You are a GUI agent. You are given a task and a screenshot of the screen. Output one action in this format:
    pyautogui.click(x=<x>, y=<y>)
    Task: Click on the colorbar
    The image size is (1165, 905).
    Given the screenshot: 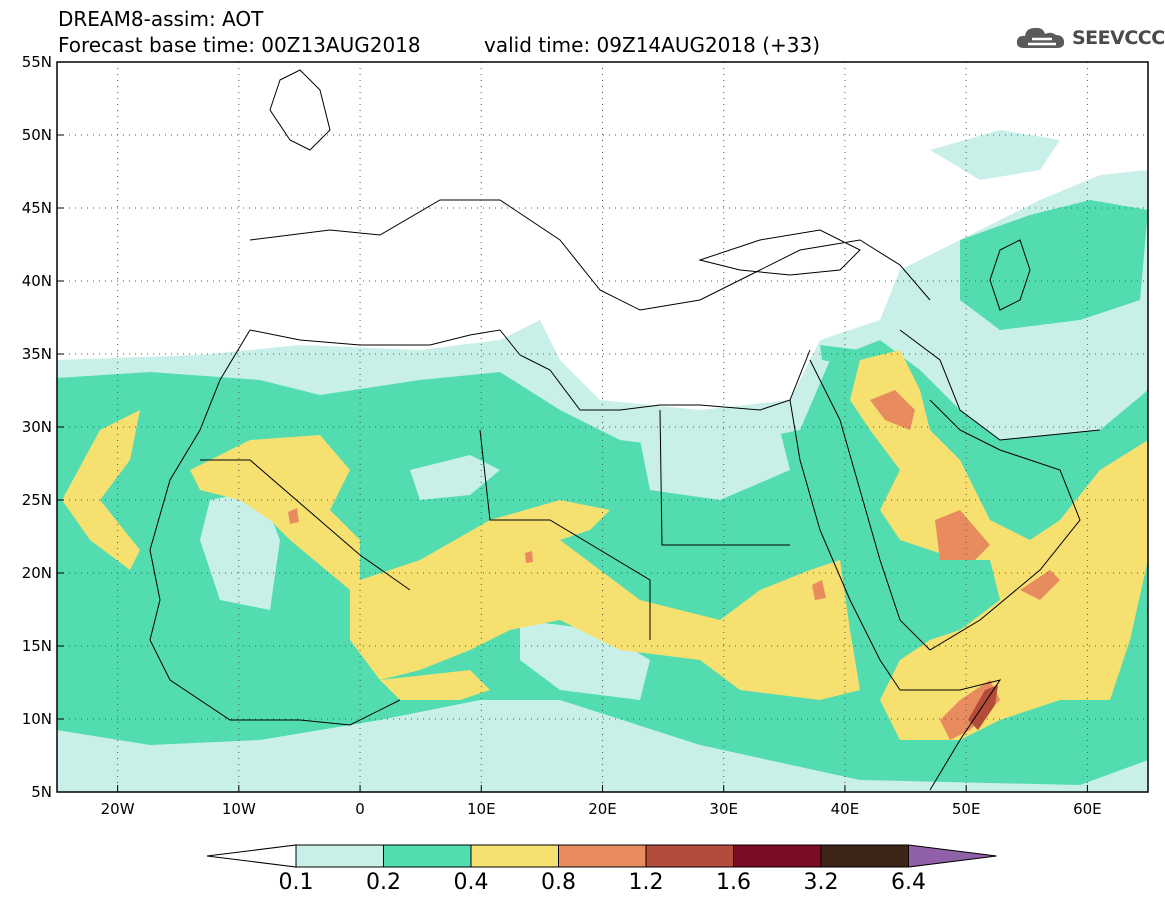 What is the action you would take?
    pyautogui.click(x=601, y=856)
    